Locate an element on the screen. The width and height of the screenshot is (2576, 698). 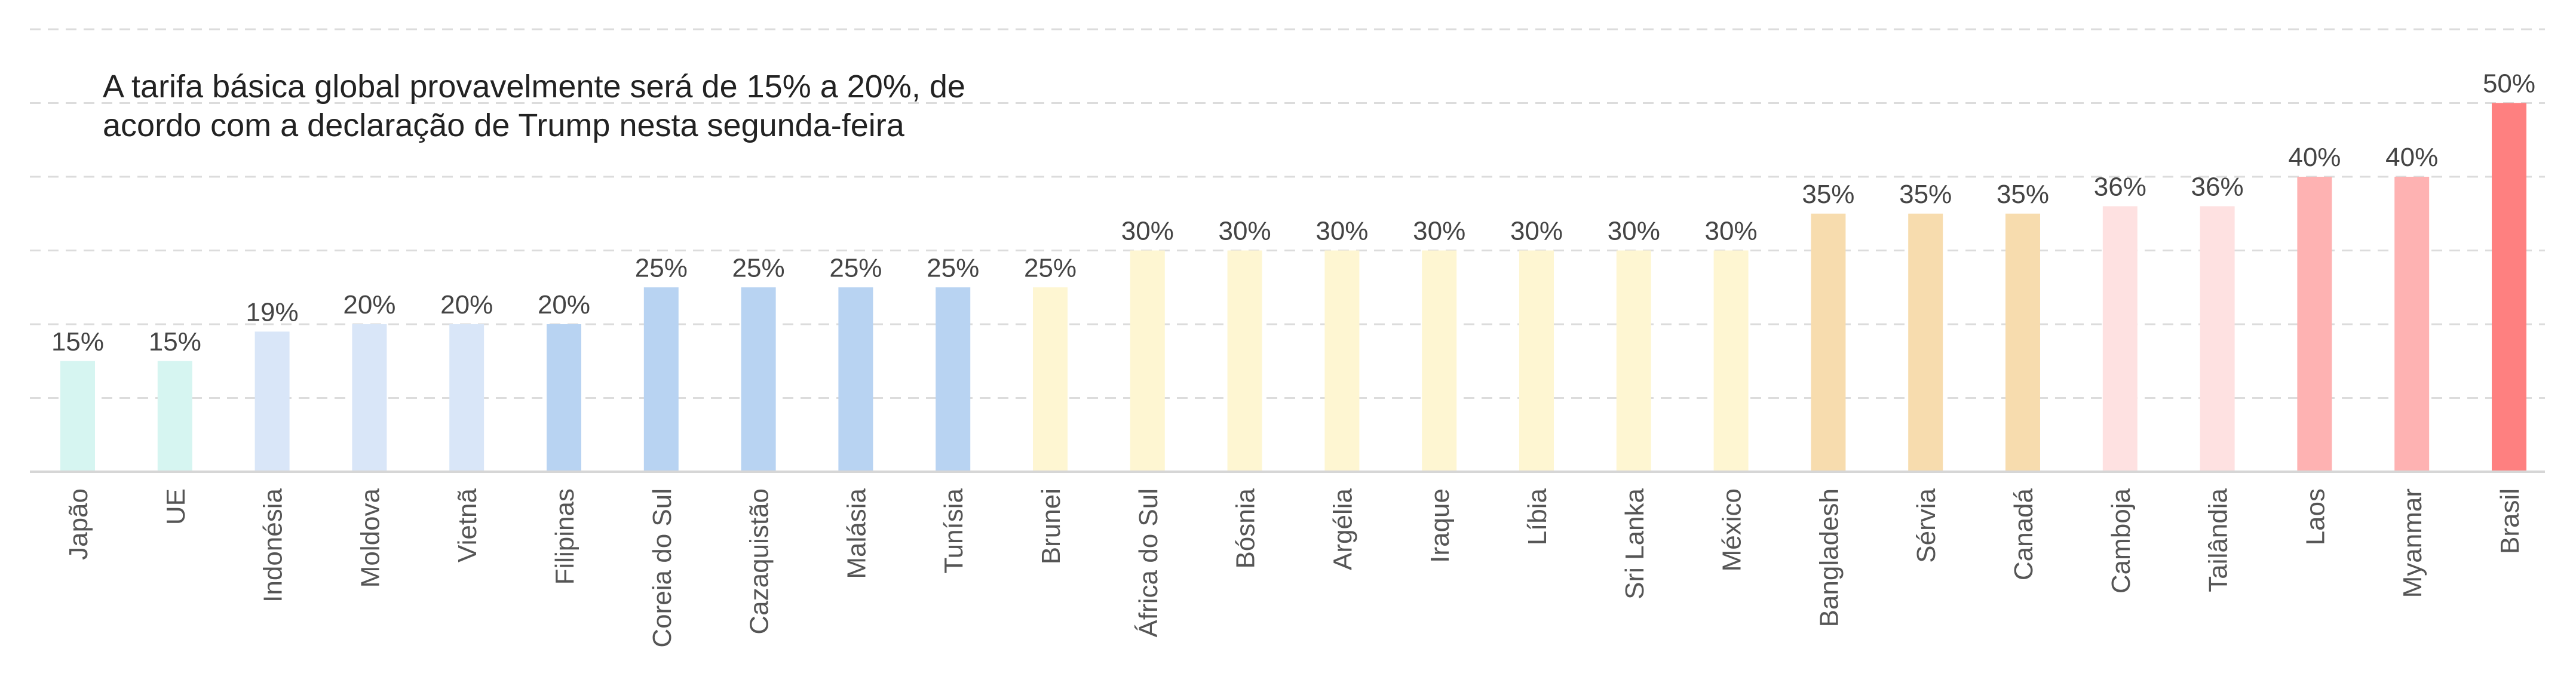
value-label-10: 25% is located at coordinates (1050, 267).